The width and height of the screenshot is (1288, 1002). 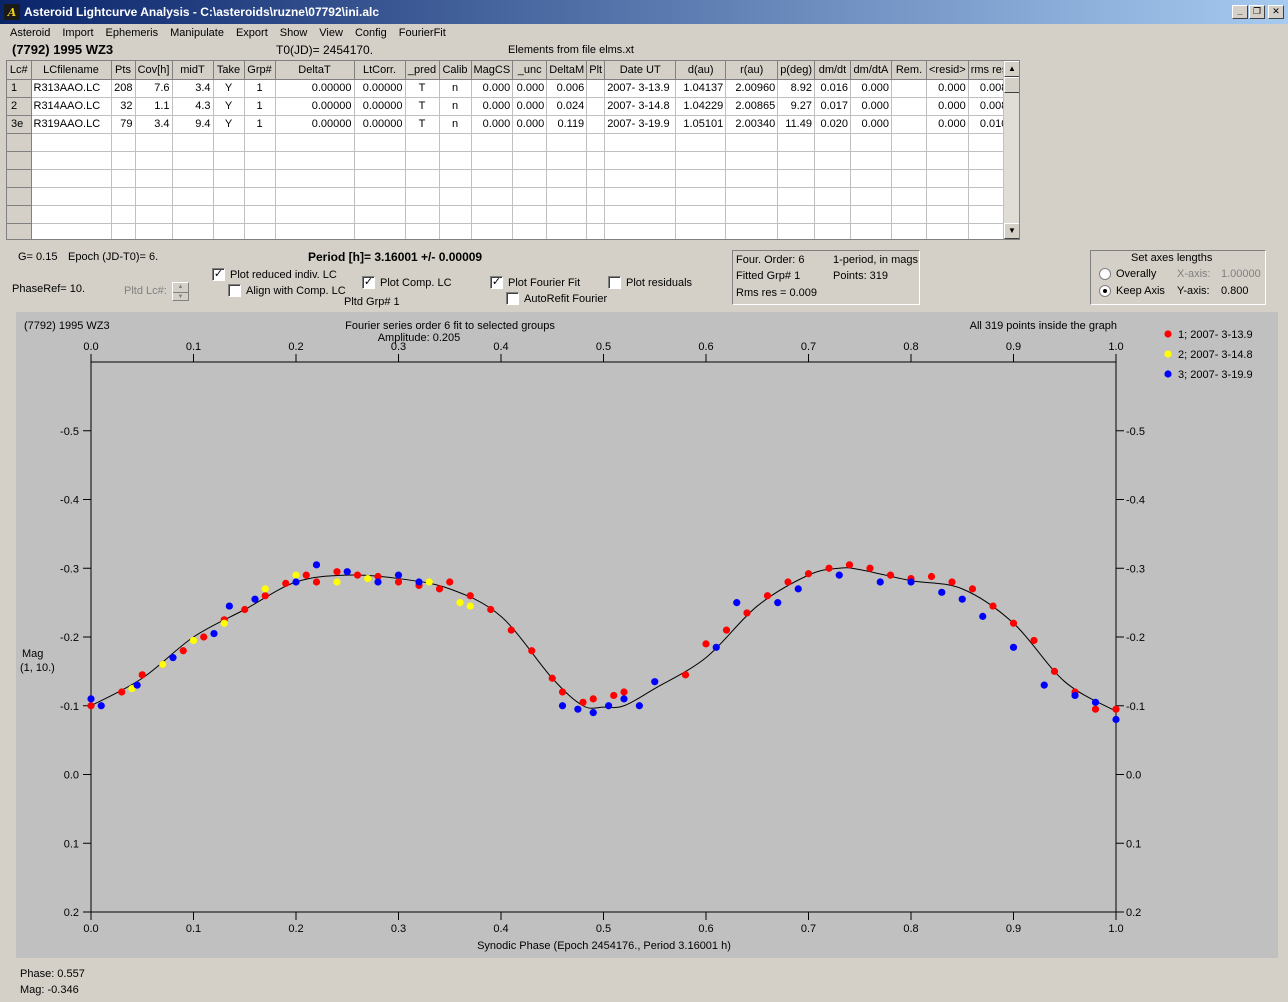 I want to click on table-cell: 3.4, so click(x=154, y=124).